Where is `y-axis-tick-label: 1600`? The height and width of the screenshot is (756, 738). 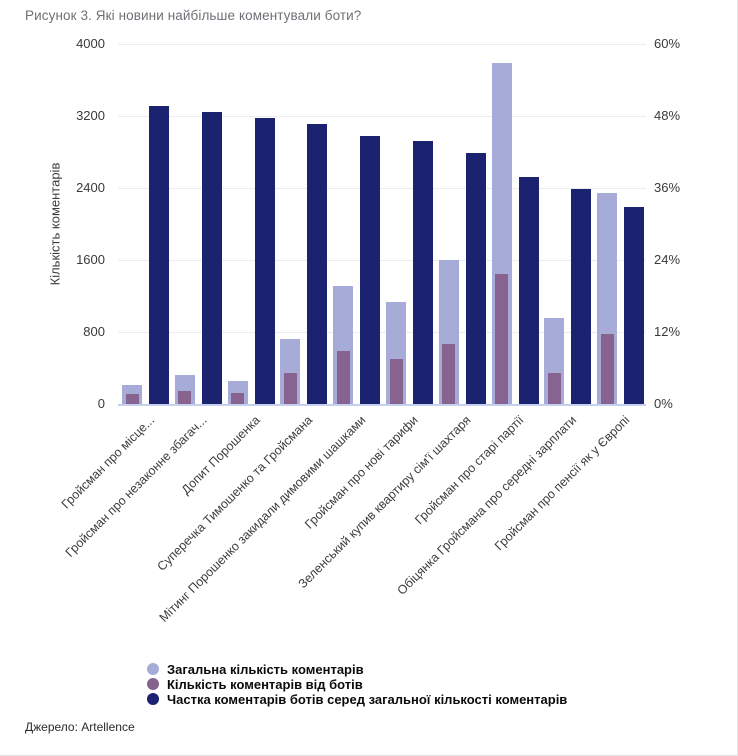 y-axis-tick-label: 1600 is located at coordinates (90, 259).